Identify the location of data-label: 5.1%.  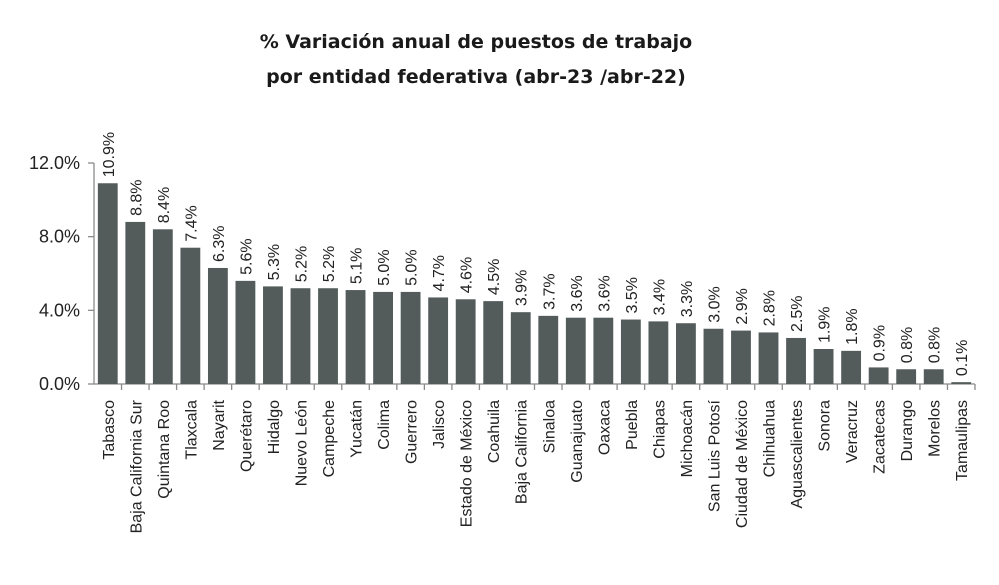
(357, 266).